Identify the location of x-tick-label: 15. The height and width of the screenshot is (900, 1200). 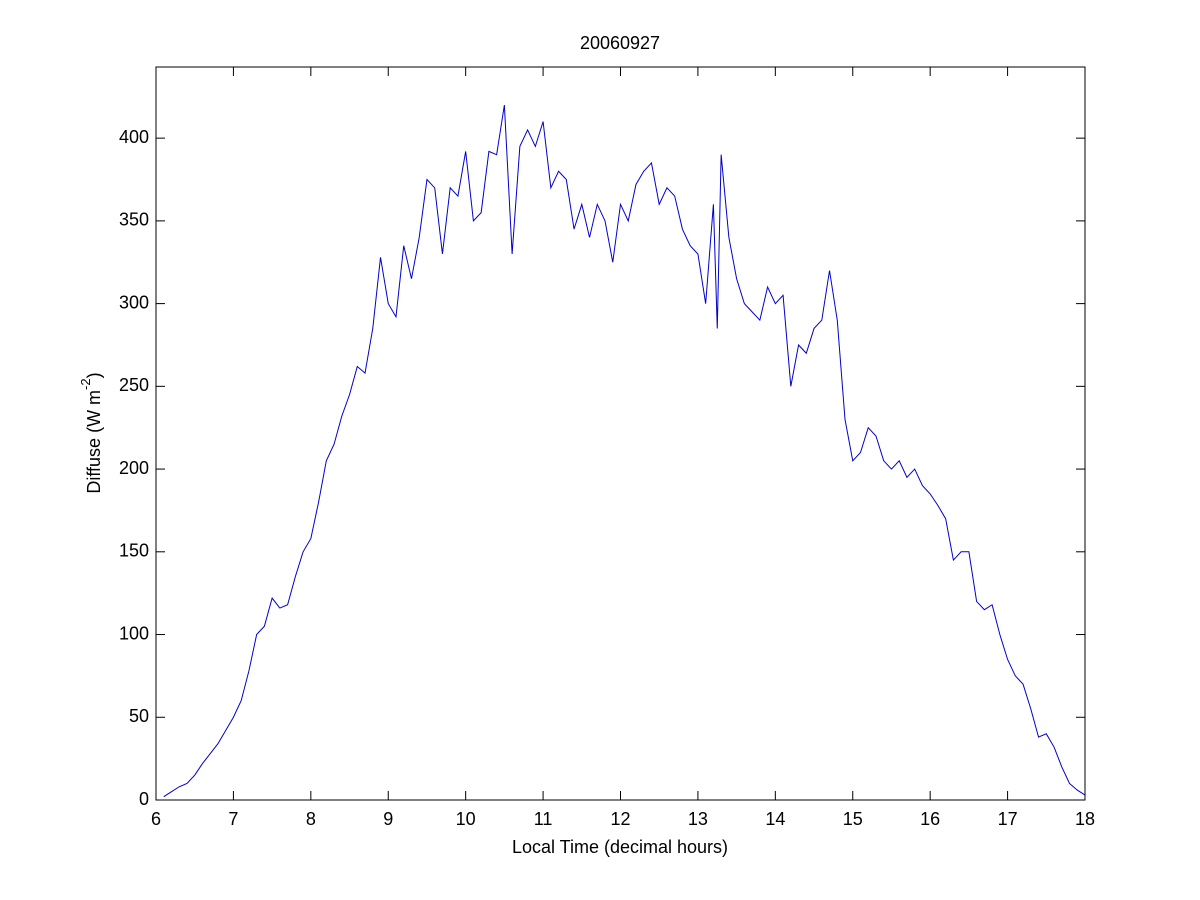
(853, 819).